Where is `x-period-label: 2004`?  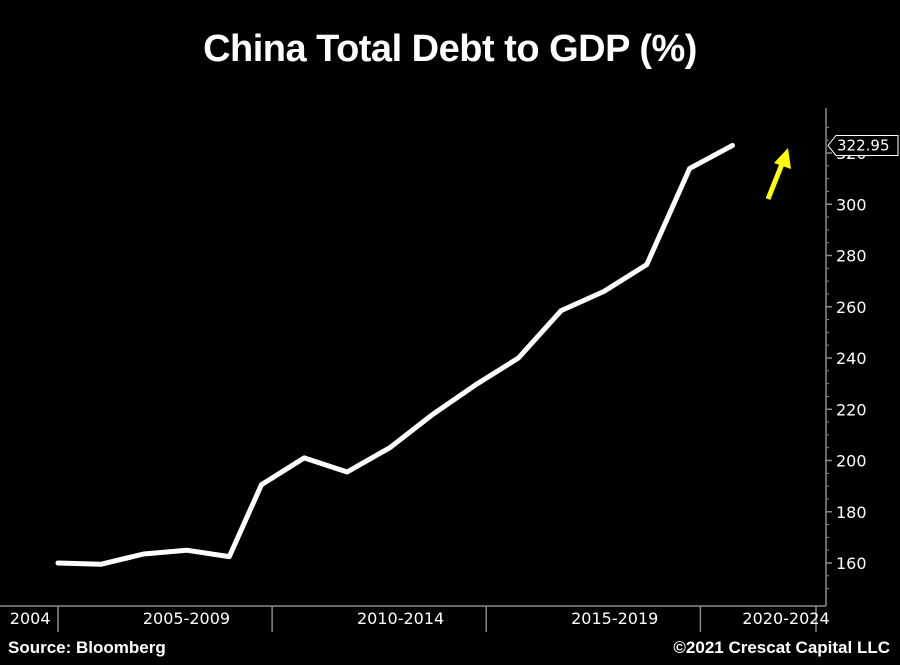
x-period-label: 2004 is located at coordinates (30, 618).